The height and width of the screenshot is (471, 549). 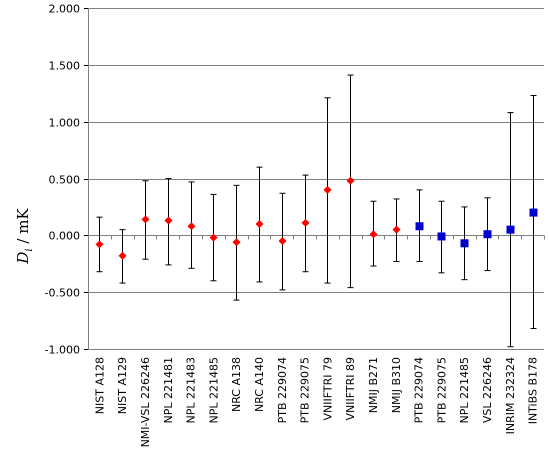 What do you see at coordinates (29, 249) in the screenshot?
I see `y-axis-label-subscript: i` at bounding box center [29, 249].